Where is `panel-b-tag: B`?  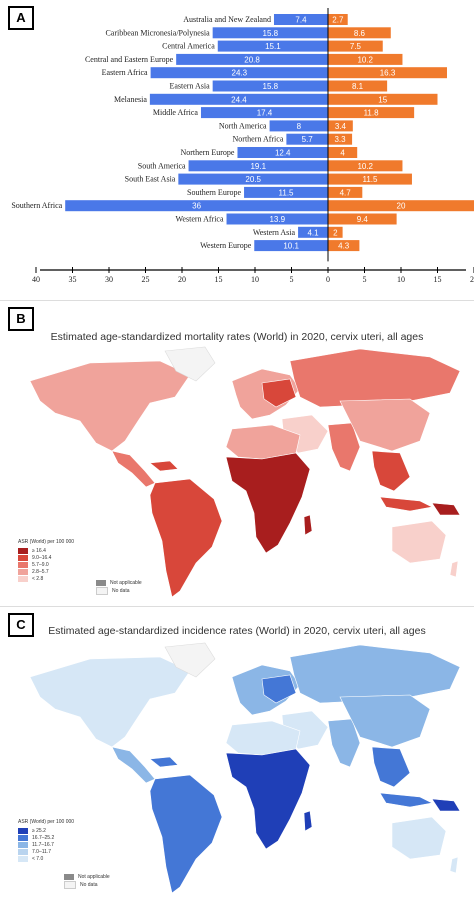
panel-b-tag: B is located at coordinates (21, 319).